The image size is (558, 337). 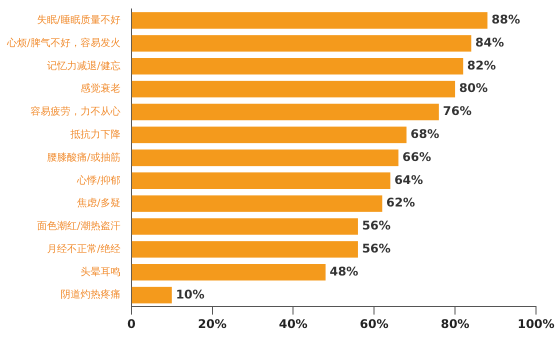 I want to click on data-label: 10%, so click(x=190, y=294).